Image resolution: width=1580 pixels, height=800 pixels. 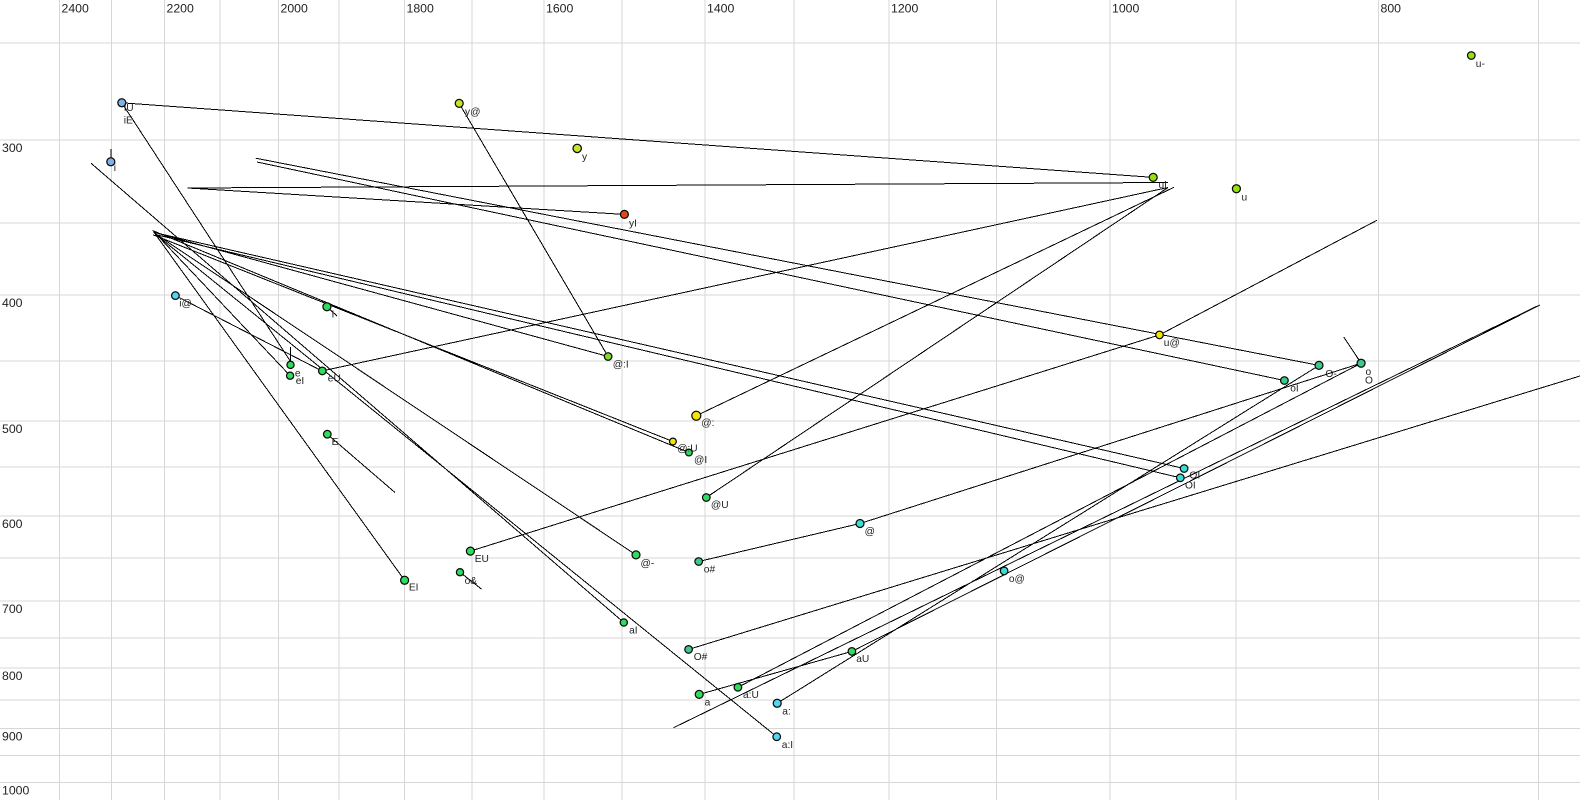 I want to click on svg-text: O, so click(x=1369, y=381).